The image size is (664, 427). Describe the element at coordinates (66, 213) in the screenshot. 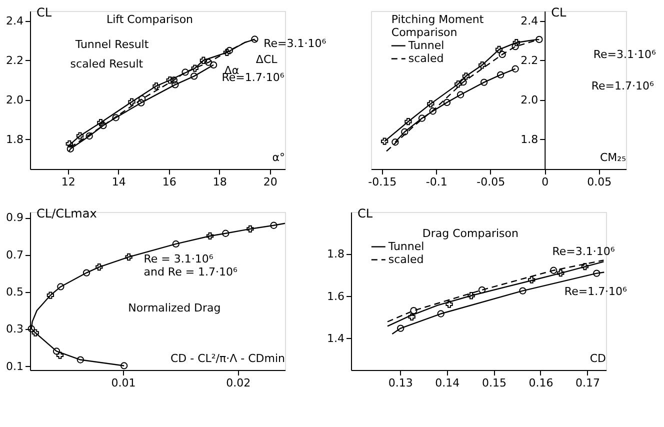

I see `y-axis-title: CL/CLmax` at that location.